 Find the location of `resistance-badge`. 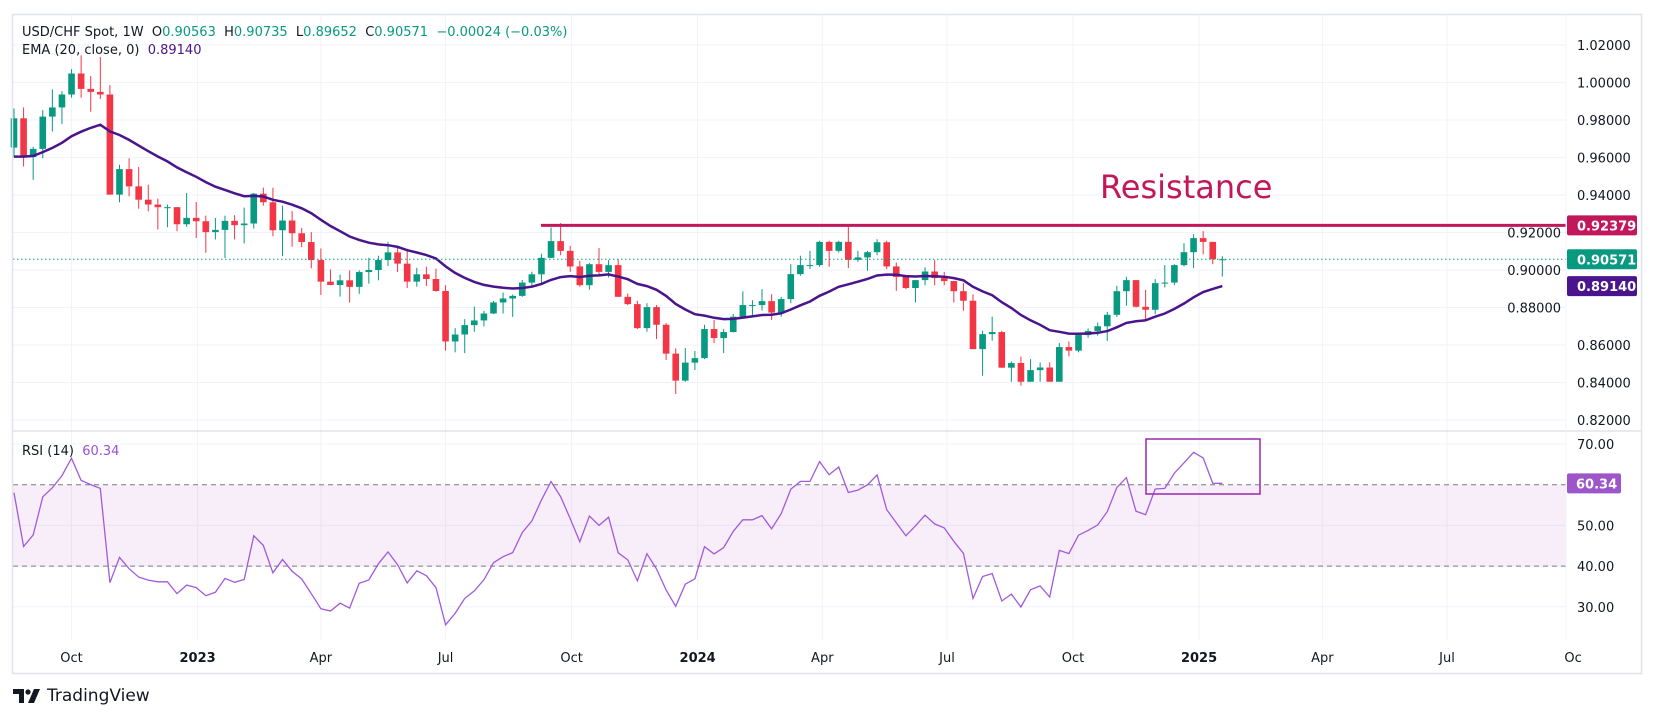

resistance-badge is located at coordinates (1602, 225).